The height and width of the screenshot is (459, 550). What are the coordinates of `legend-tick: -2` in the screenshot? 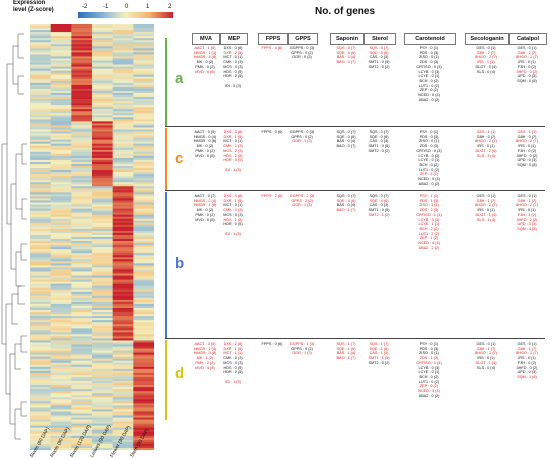 It's located at (85, 7).